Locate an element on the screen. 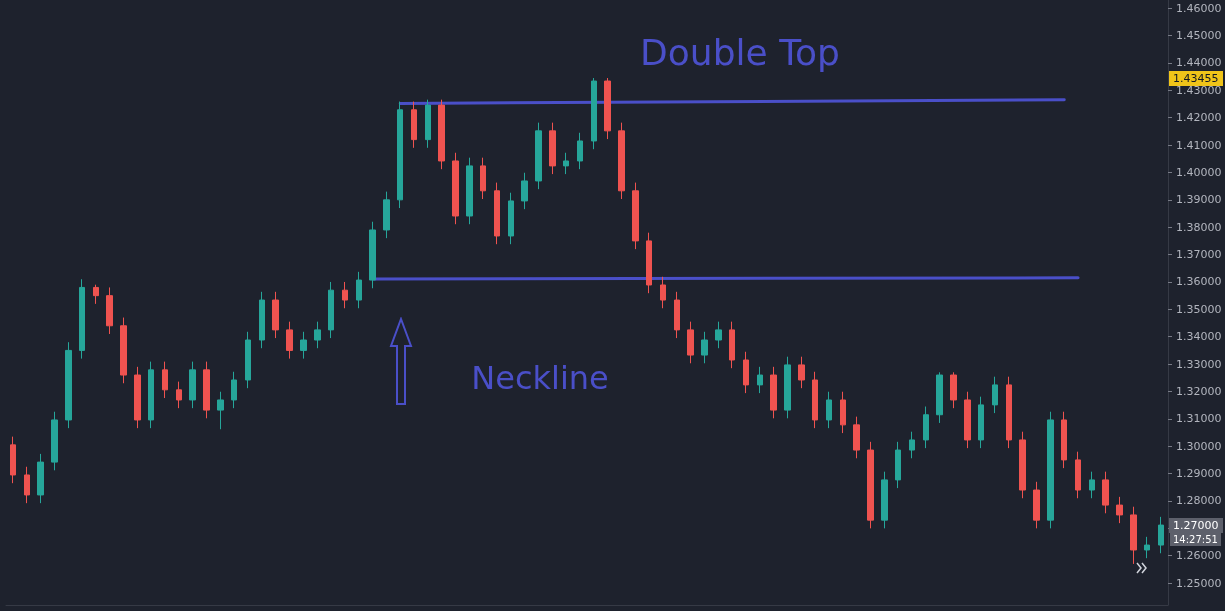  y-tick-label: 1.46000 is located at coordinates (1199, 8).